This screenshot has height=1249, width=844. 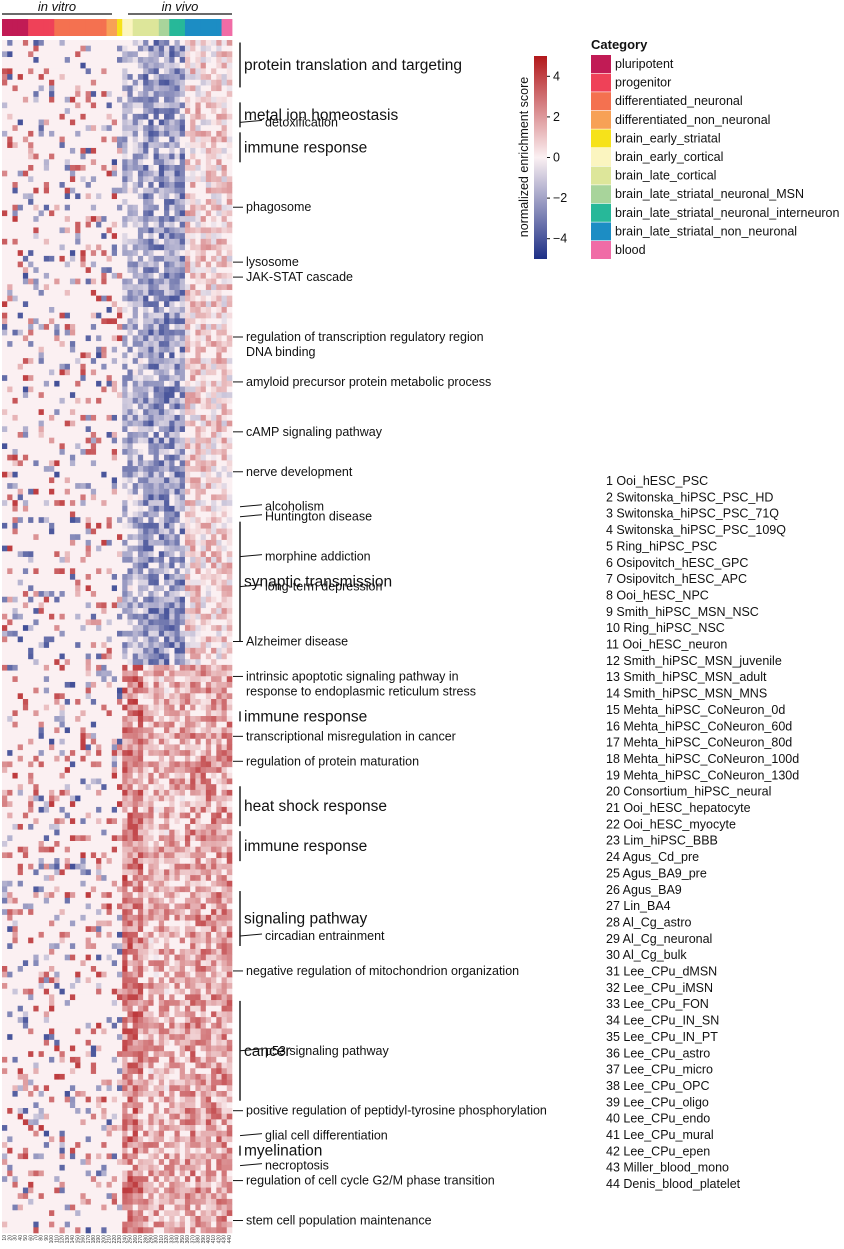 What do you see at coordinates (46, 27) in the screenshot?
I see `category-bar-cell` at bounding box center [46, 27].